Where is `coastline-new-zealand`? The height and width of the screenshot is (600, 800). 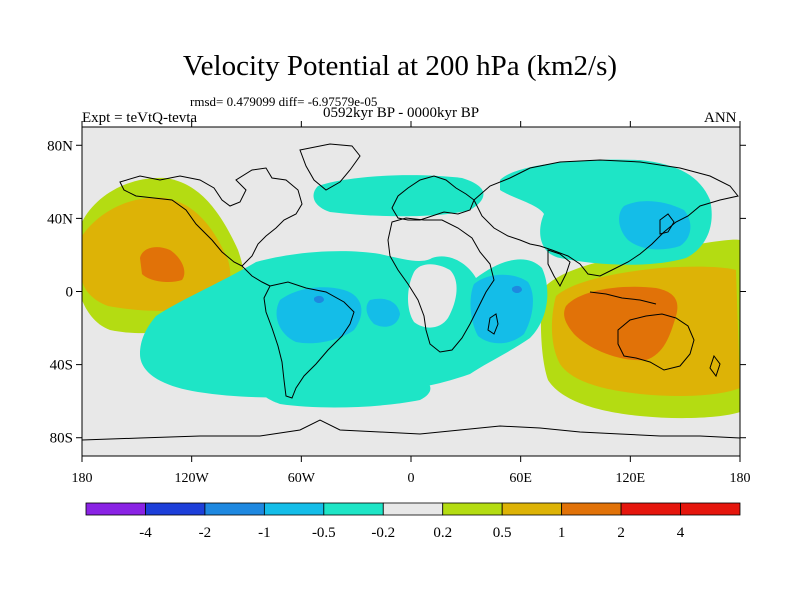
coastline-new-zealand is located at coordinates (715, 366).